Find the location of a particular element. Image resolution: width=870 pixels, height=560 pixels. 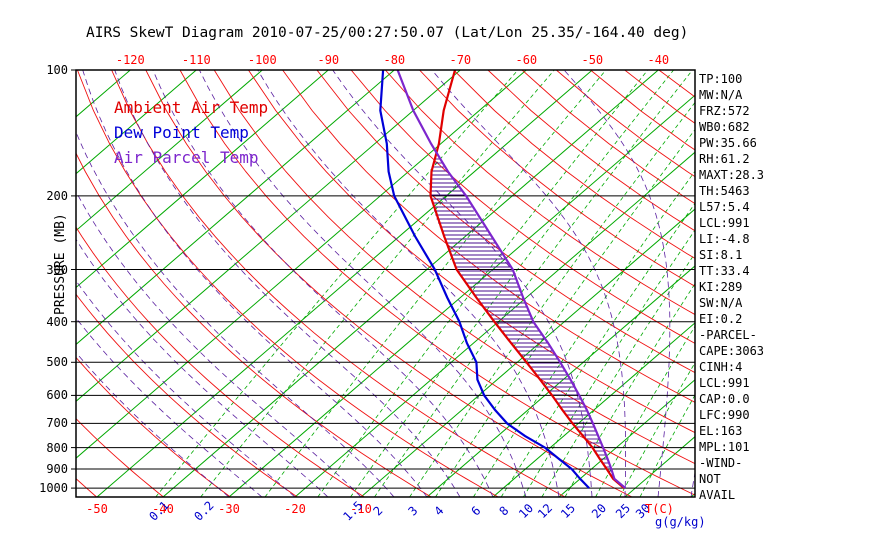

stat-line: L57:5.4 is located at coordinates (724, 207).